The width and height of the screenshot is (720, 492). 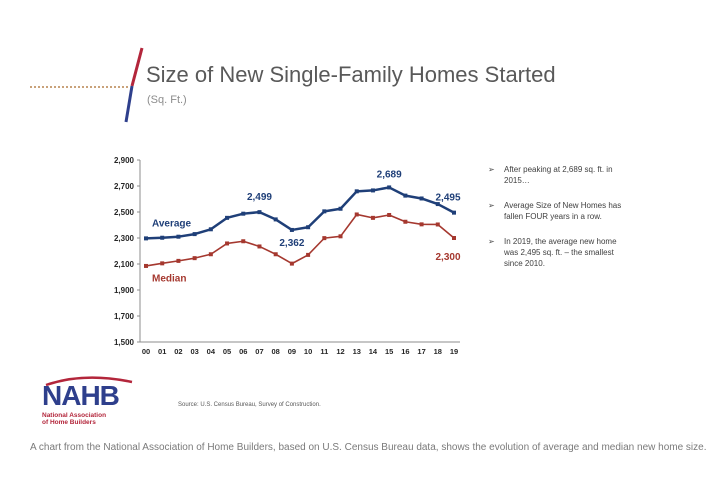 What do you see at coordinates (357, 351) in the screenshot?
I see `x-tick-label: 13` at bounding box center [357, 351].